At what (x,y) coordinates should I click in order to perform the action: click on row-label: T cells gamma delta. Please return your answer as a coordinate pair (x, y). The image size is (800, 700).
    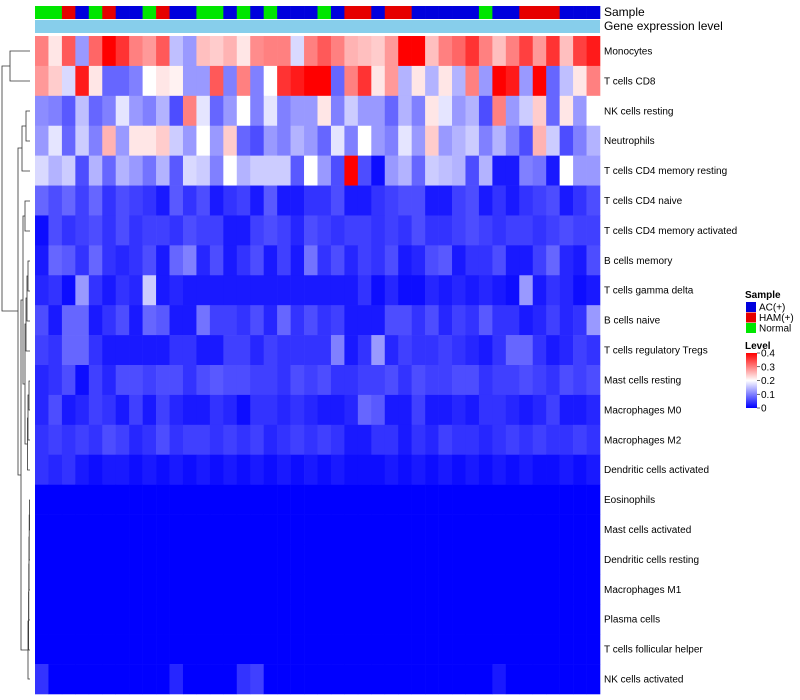
    Looking at the image, I should click on (649, 291).